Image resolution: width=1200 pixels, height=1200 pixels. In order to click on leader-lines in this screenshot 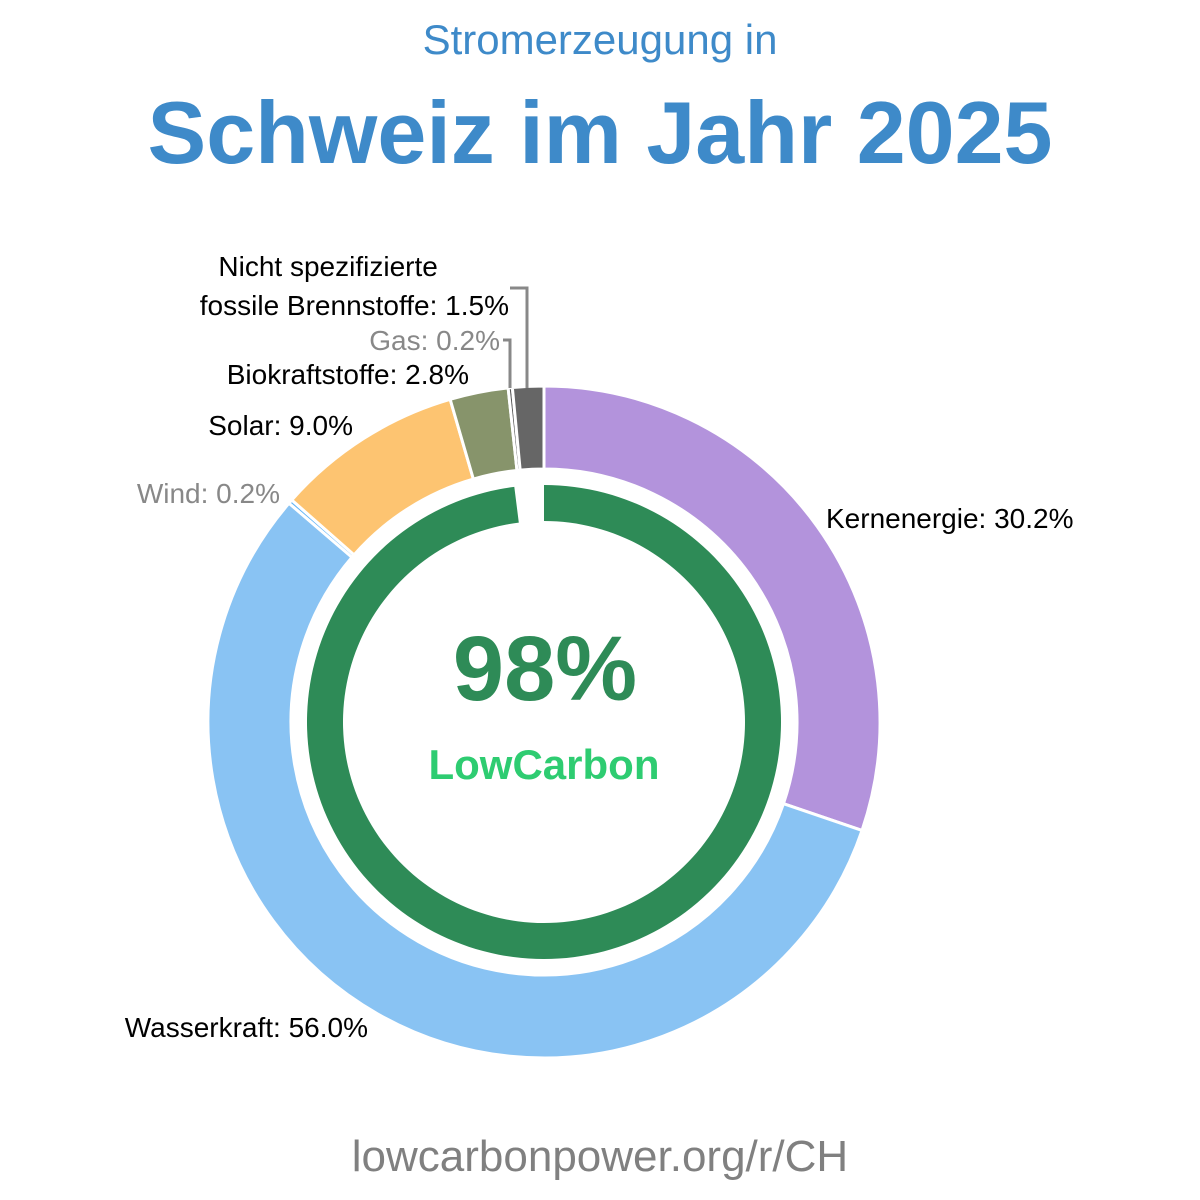, I will do `click(516, 337)`.